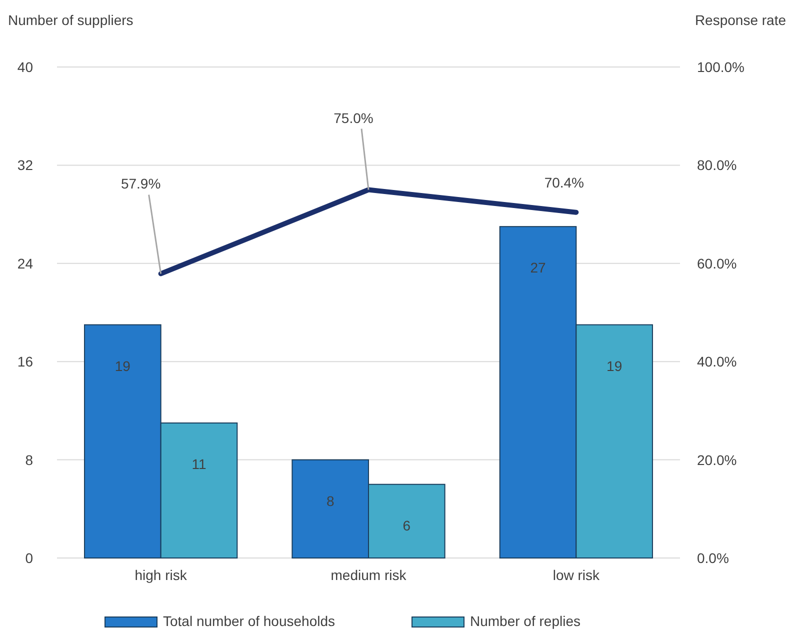 This screenshot has width=788, height=633. I want to click on y-tick-label: 16, so click(25, 362).